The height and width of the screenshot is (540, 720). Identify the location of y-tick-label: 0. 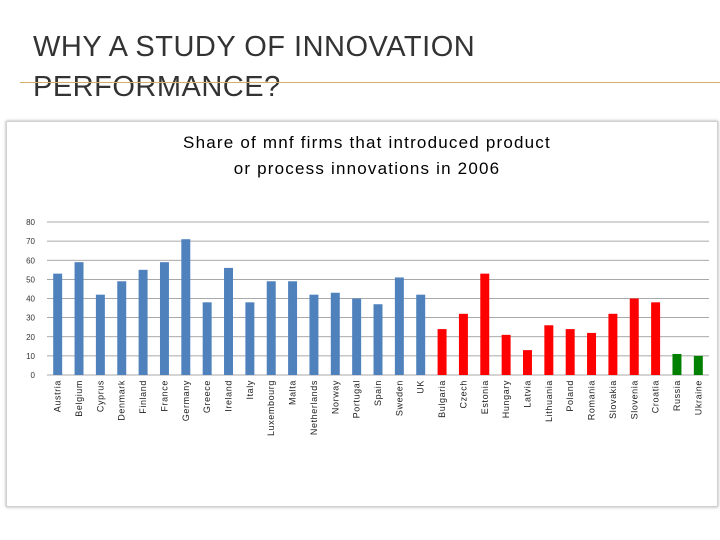
(33, 375).